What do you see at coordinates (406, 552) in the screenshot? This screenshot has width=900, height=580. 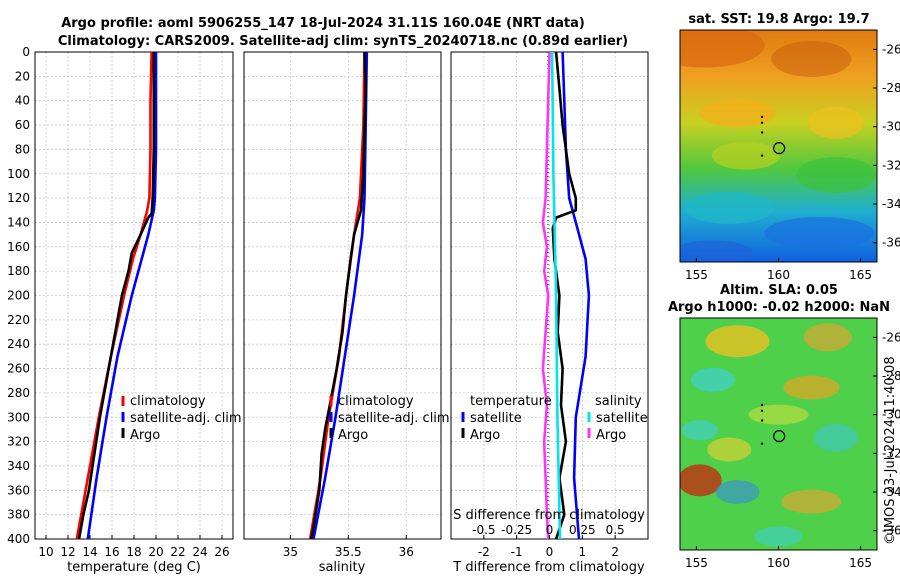 I see `x-tick-label: 36` at bounding box center [406, 552].